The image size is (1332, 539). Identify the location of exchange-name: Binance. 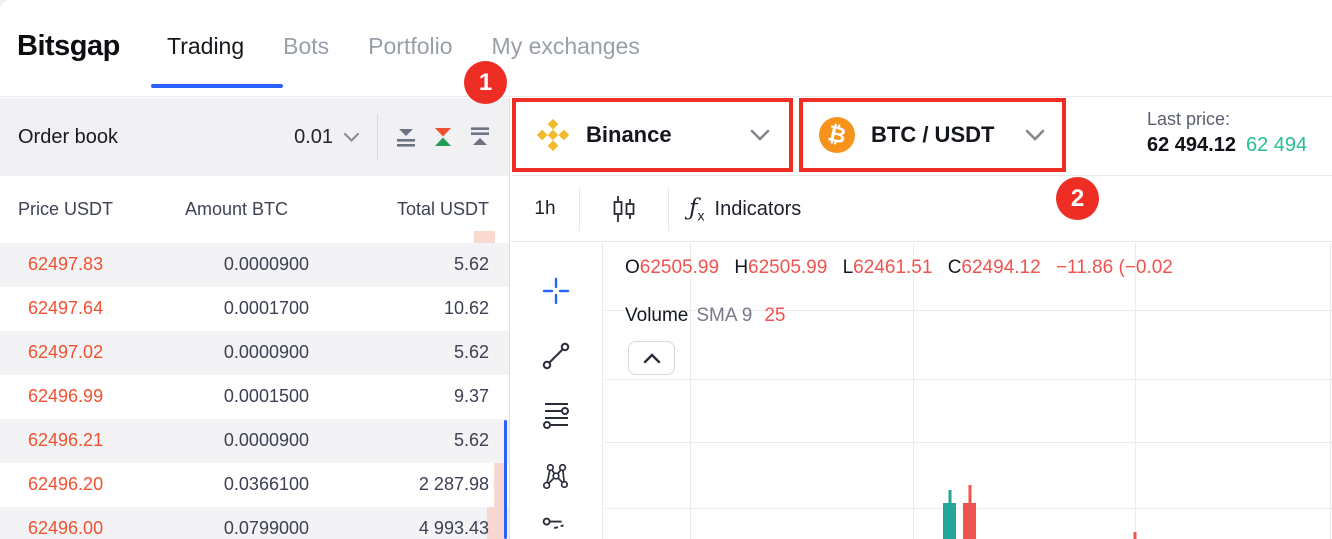
(629, 134).